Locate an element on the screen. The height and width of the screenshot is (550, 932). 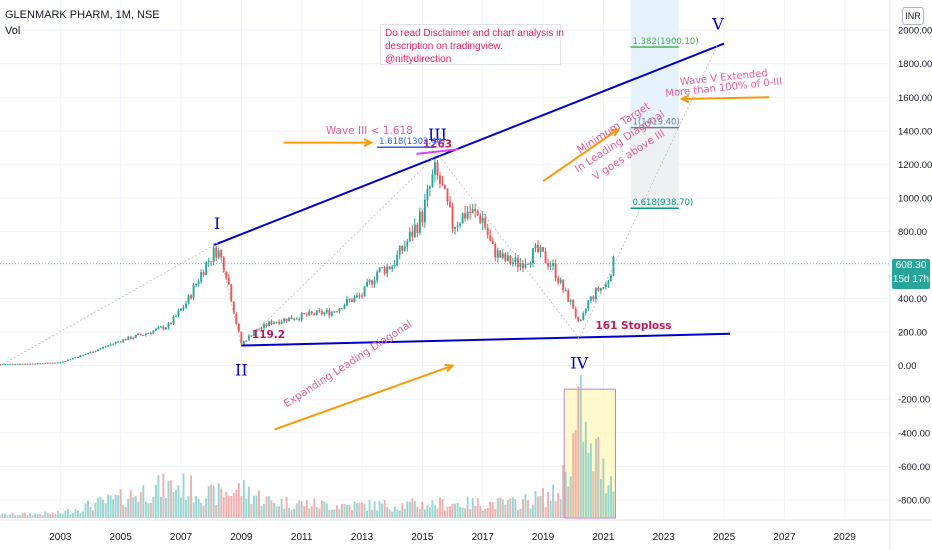
symbol-title: GLENMARK PHARM, 1M, NSE is located at coordinates (82, 15).